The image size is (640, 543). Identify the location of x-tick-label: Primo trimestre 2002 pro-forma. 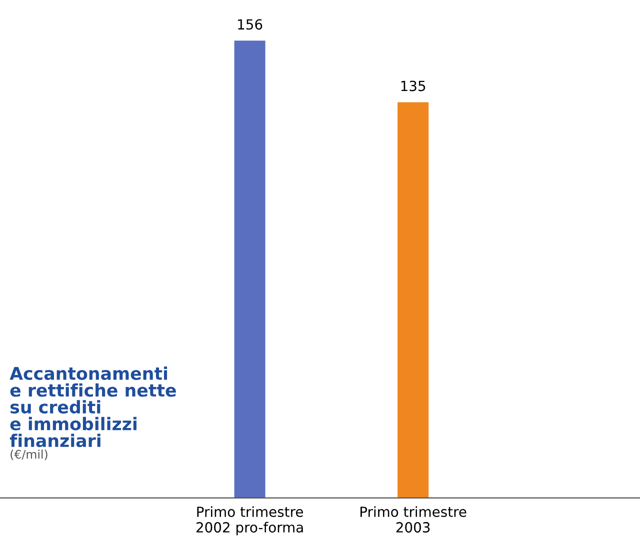
(249, 521).